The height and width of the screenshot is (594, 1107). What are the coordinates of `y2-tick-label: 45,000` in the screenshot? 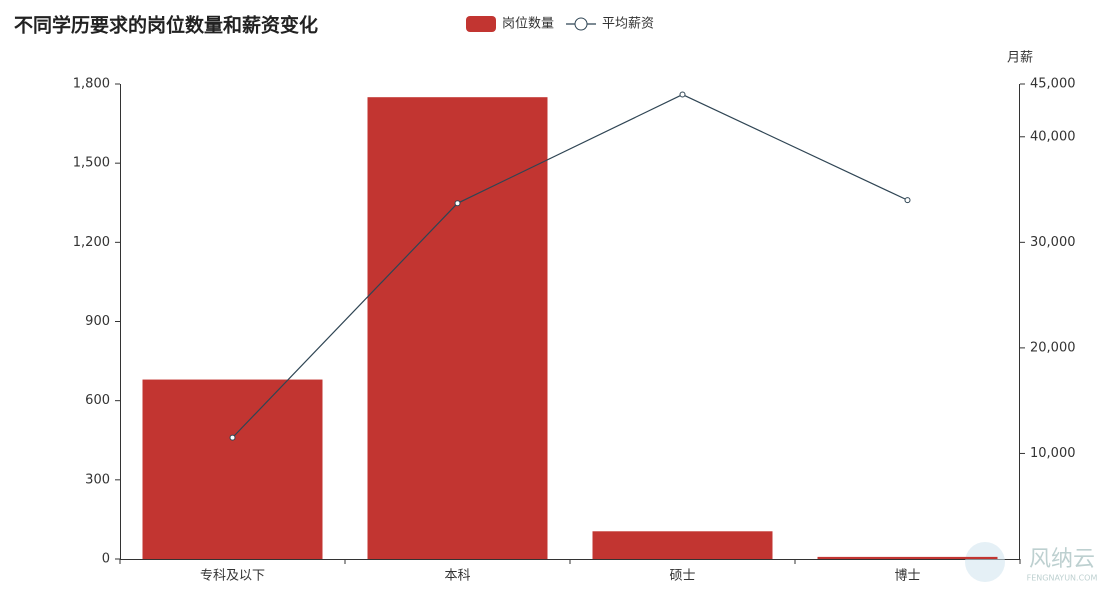 It's located at (1053, 84).